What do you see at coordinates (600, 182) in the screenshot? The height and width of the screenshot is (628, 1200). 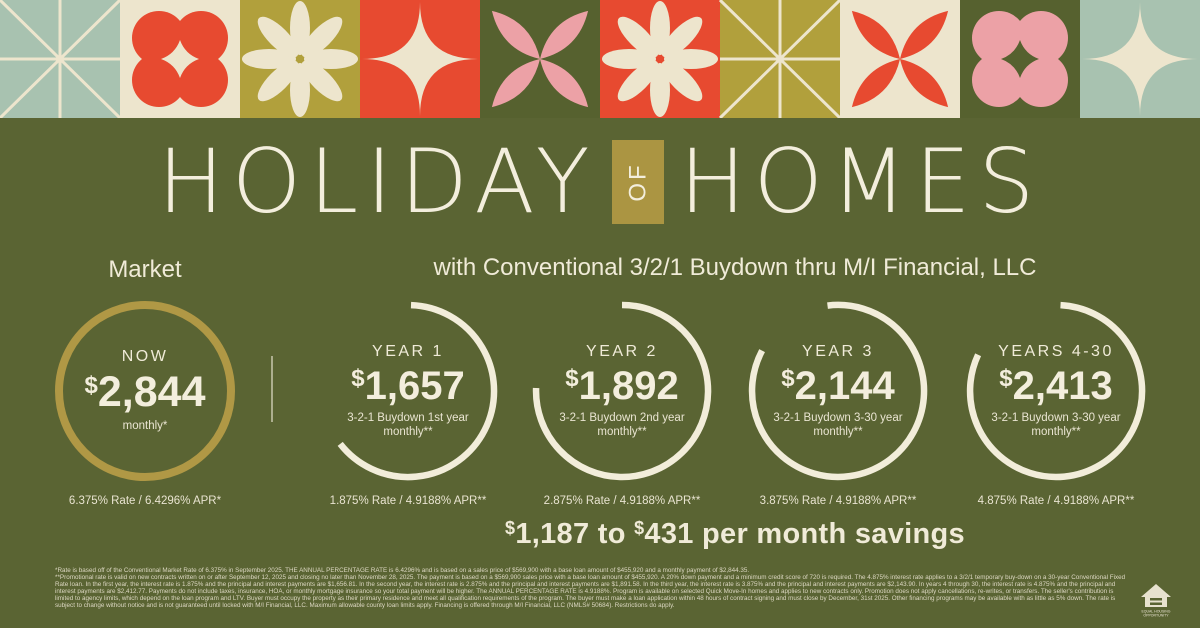 I see `page-title: HOLIDAY OF HOMES` at bounding box center [600, 182].